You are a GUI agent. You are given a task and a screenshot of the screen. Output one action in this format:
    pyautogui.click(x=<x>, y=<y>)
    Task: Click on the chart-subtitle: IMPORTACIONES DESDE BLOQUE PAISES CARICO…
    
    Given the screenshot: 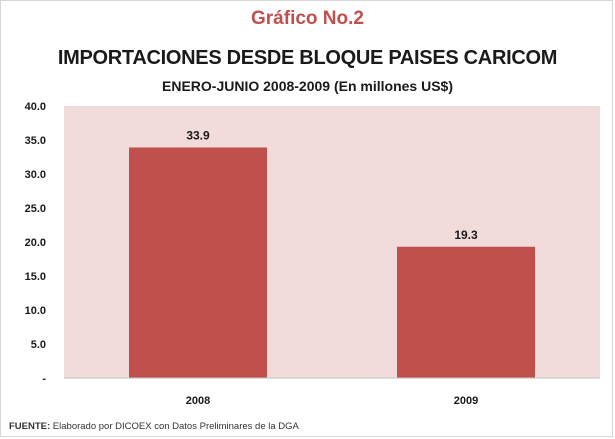 What is the action you would take?
    pyautogui.click(x=307, y=58)
    